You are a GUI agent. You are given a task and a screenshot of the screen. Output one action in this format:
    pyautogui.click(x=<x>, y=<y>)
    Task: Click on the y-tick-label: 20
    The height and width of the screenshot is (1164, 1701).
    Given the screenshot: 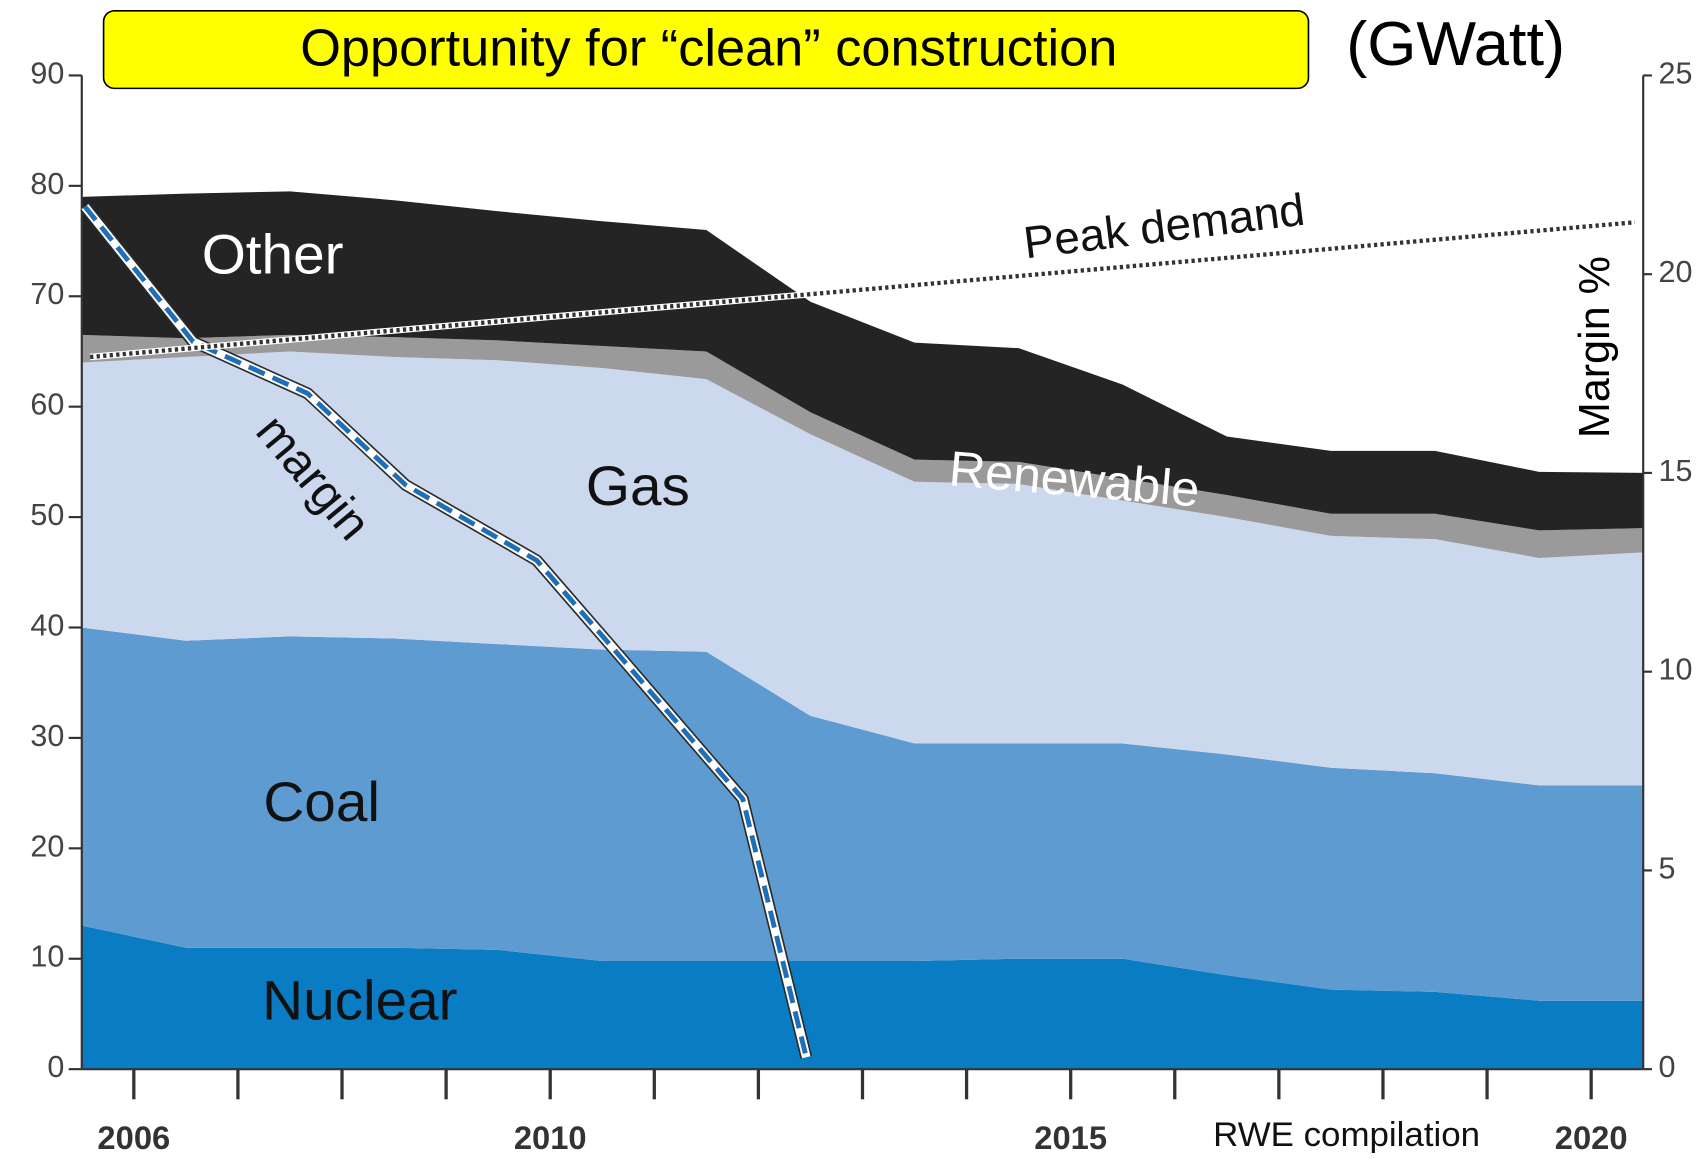 What is the action you would take?
    pyautogui.click(x=47, y=846)
    